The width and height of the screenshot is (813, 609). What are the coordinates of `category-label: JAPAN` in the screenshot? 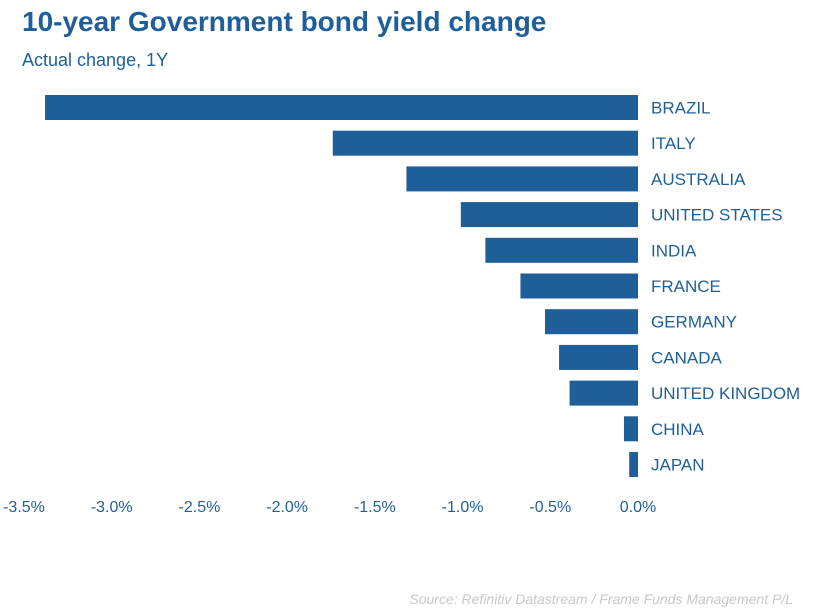 It's located at (678, 465).